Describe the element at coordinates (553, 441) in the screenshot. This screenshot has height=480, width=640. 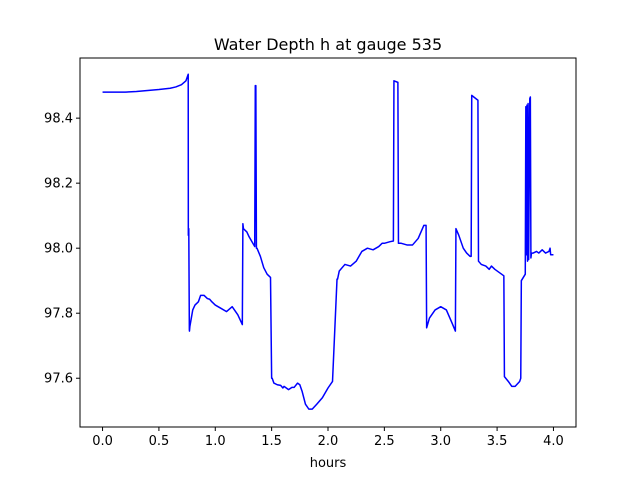
I see `x-tick-label: 4.0` at that location.